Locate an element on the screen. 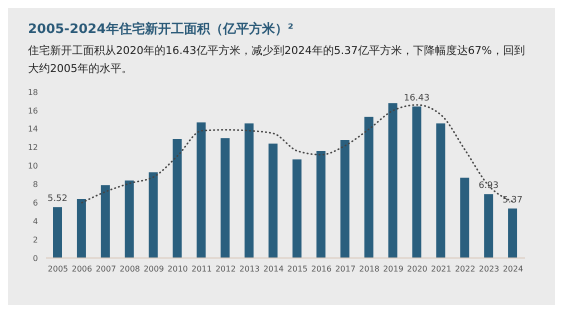 The image size is (563, 313). x-tick-label: 2014 is located at coordinates (273, 269).